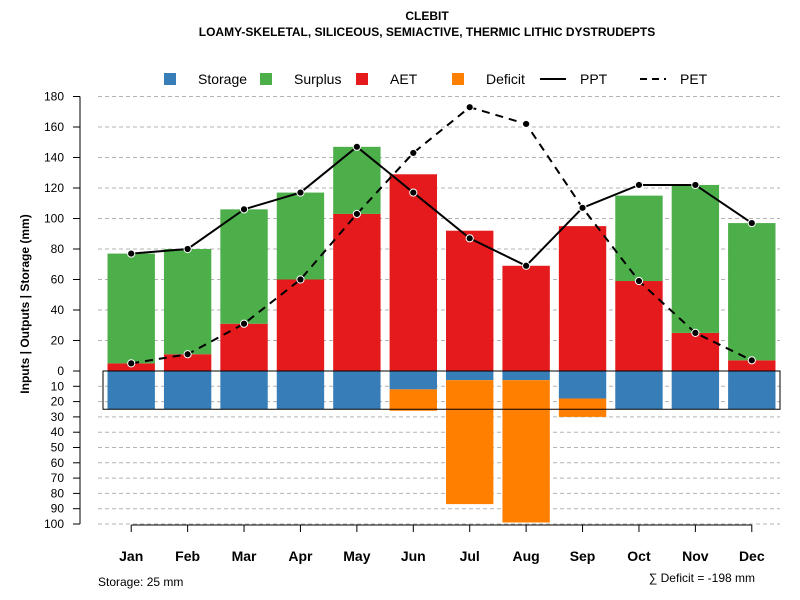 Image resolution: width=800 pixels, height=600 pixels. What do you see at coordinates (60, 371) in the screenshot?
I see `y-tick-label: 0` at bounding box center [60, 371].